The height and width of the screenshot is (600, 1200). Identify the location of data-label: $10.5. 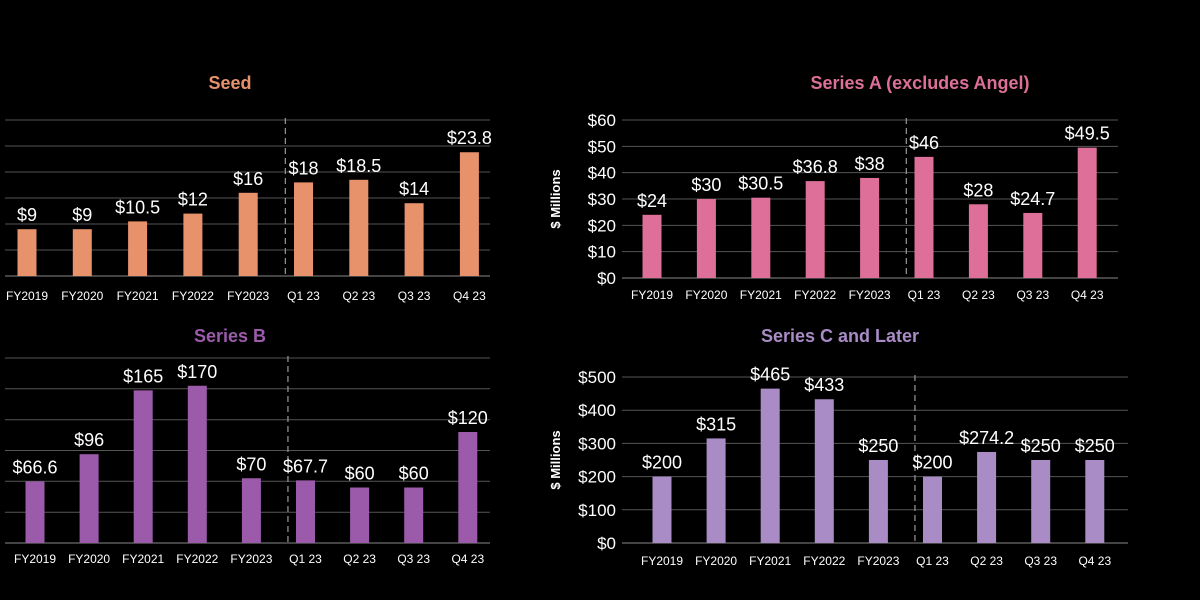
(137, 207).